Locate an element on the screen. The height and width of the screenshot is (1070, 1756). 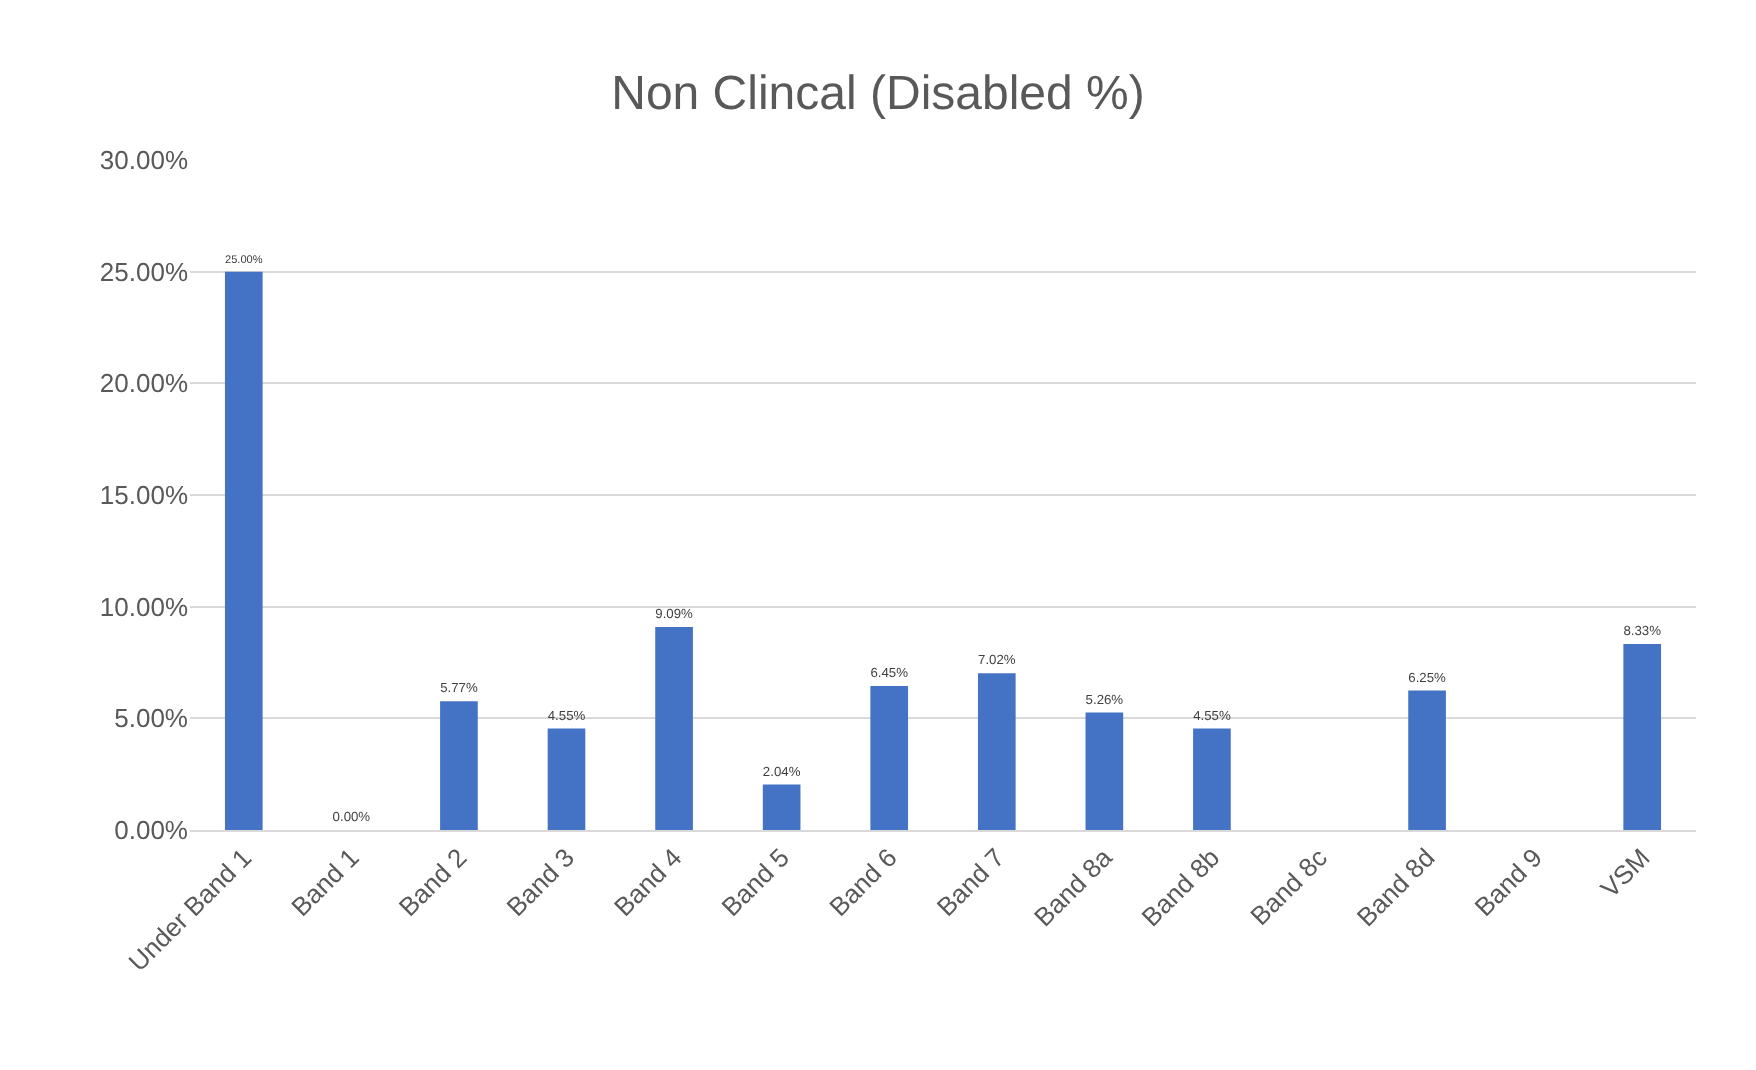
y-tick-label: 0.00% is located at coordinates (151, 830).